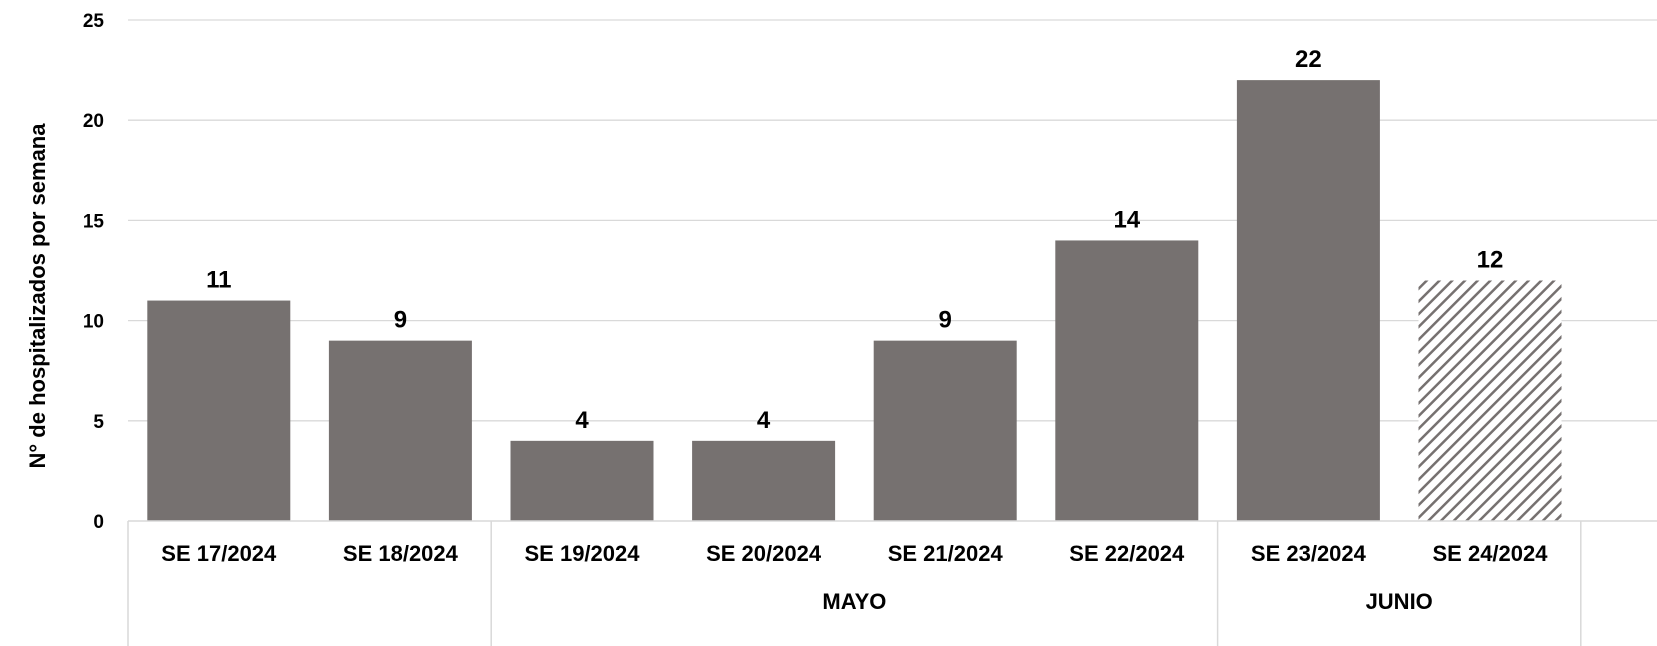 The height and width of the screenshot is (646, 1657). I want to click on group-label: MAYO, so click(854, 601).